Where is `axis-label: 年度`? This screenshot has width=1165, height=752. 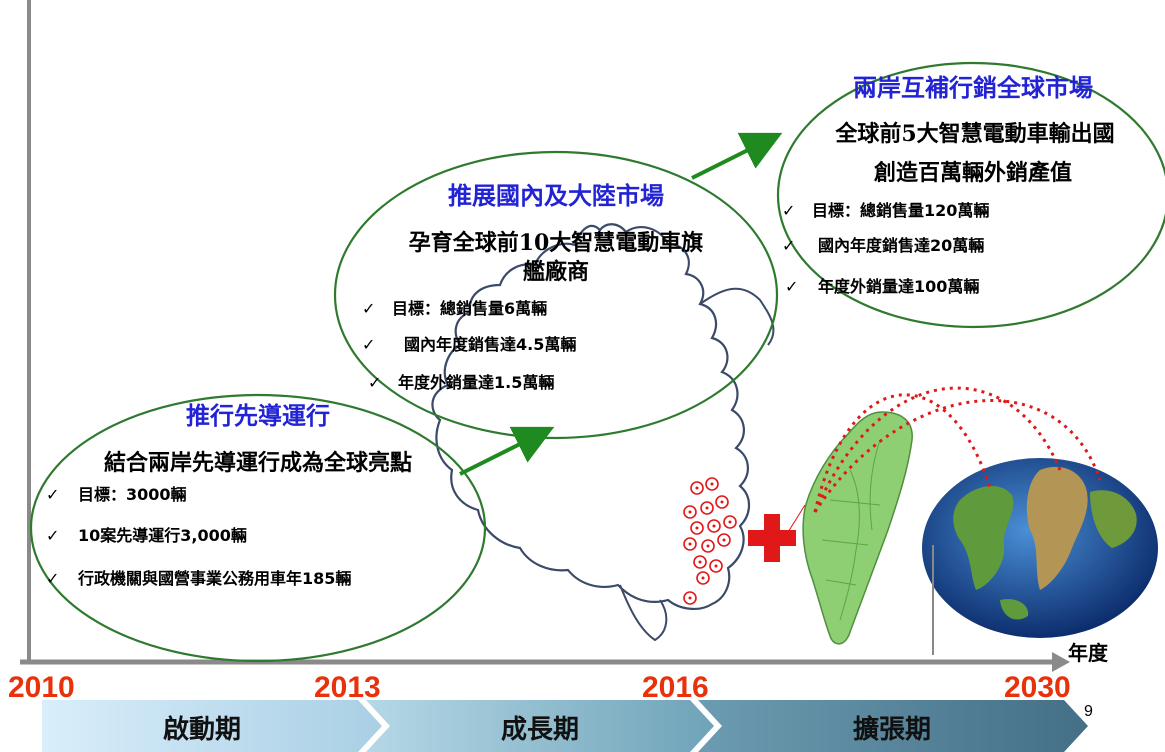
axis-label: 年度 is located at coordinates (1088, 653).